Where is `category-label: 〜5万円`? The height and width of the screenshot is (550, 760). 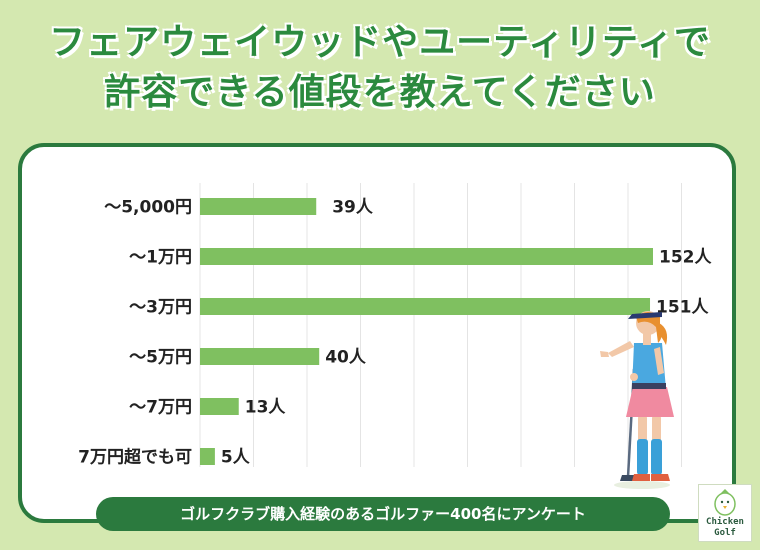 category-label: 〜5万円 is located at coordinates (160, 358).